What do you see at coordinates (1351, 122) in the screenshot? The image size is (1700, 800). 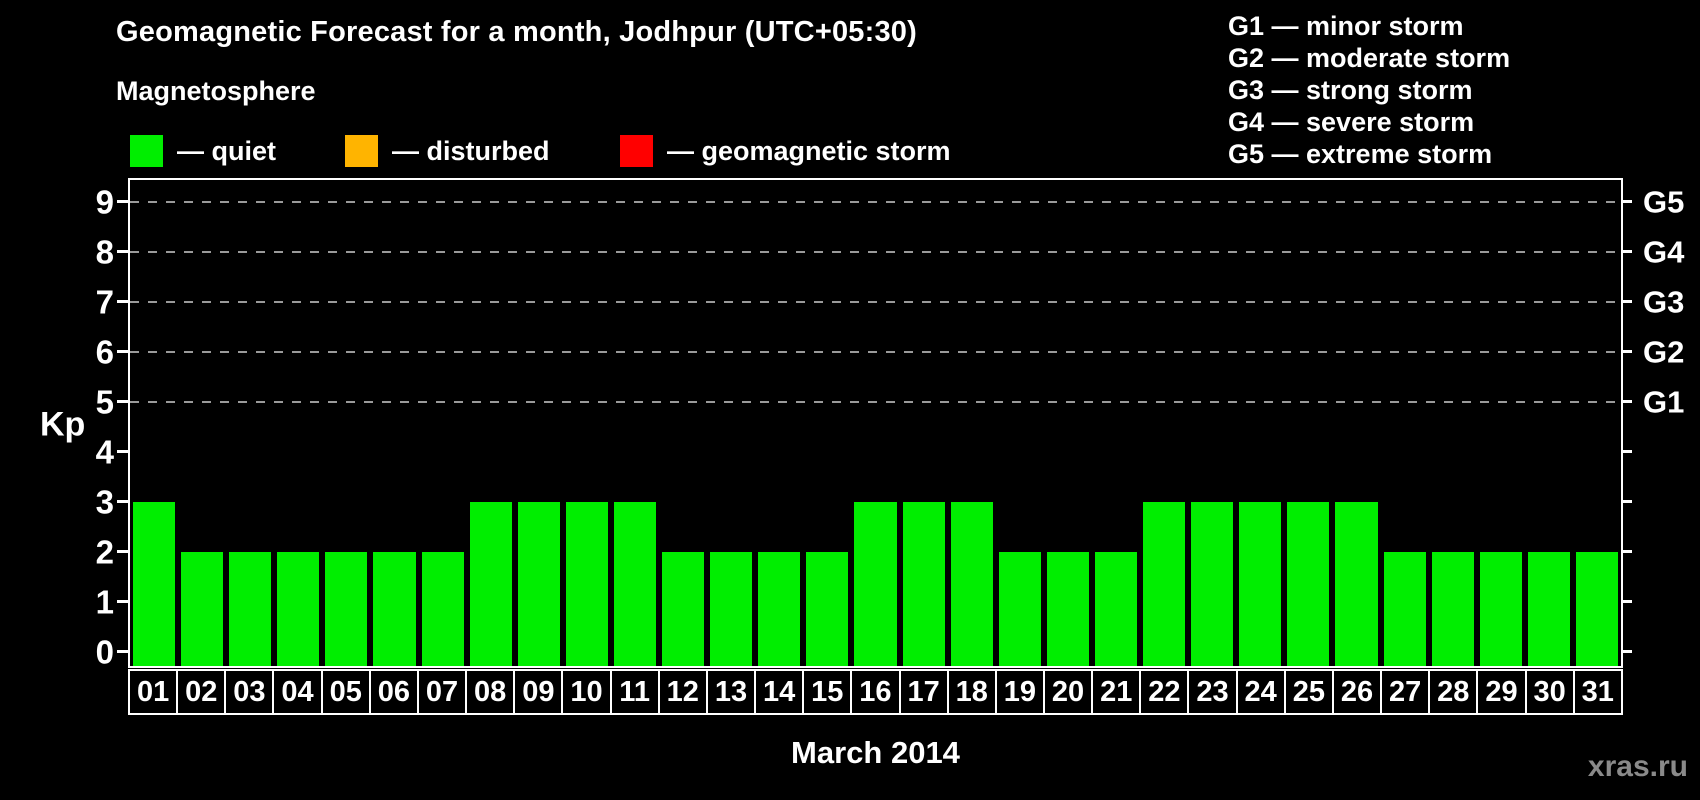 I see `g-scale-legend-line: G4 — severe storm` at bounding box center [1351, 122].